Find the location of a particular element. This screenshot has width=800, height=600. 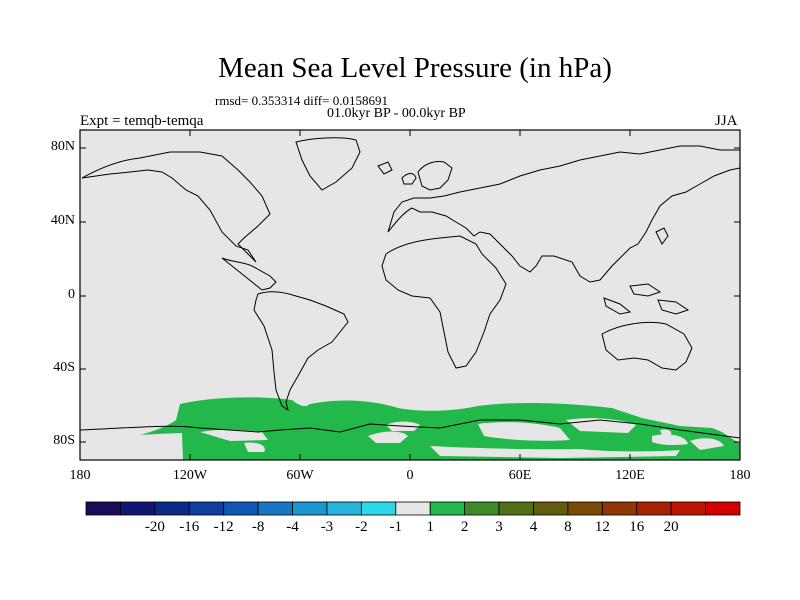

latitude-label: 40N is located at coordinates (62, 220).